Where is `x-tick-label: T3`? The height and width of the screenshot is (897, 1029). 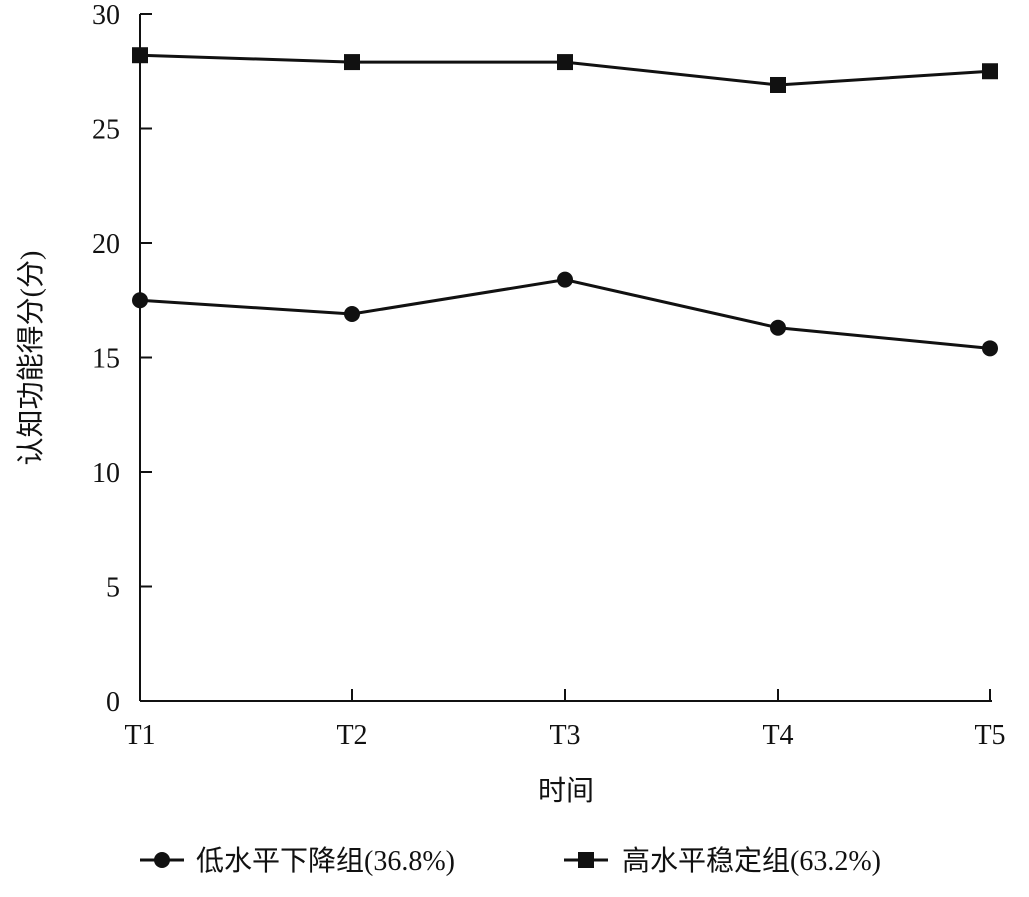 x-tick-label: T3 is located at coordinates (564, 735).